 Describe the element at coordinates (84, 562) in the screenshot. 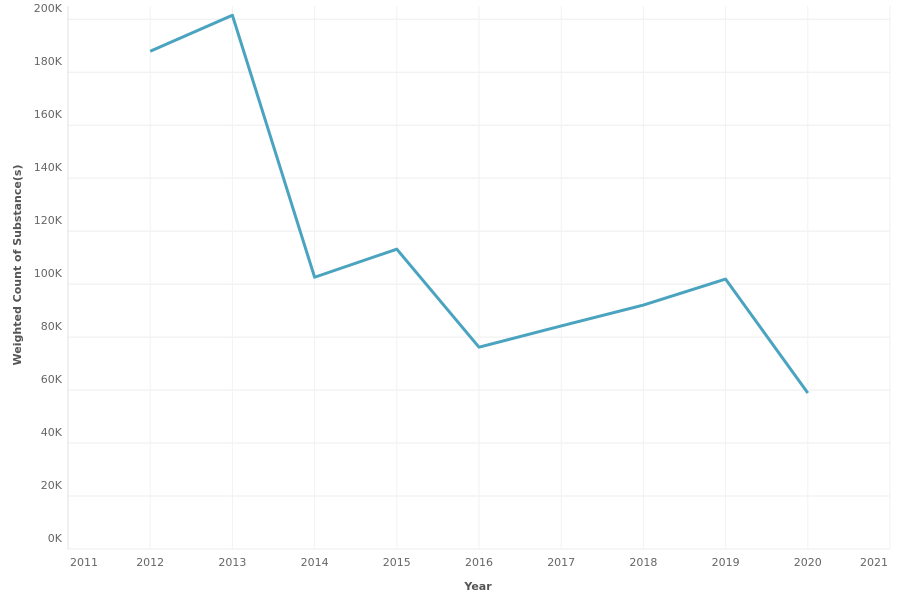

I see `x-tick-label: 2011` at that location.